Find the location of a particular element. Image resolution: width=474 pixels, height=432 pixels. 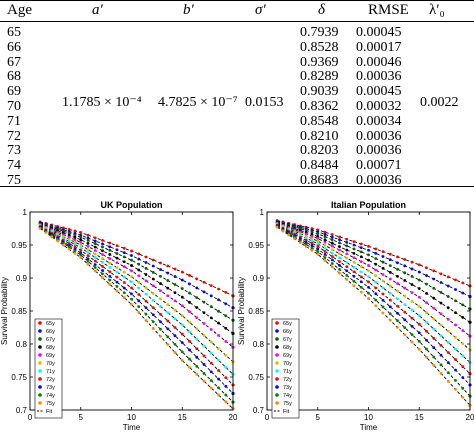

fit-line-70y is located at coordinates (136, 293).